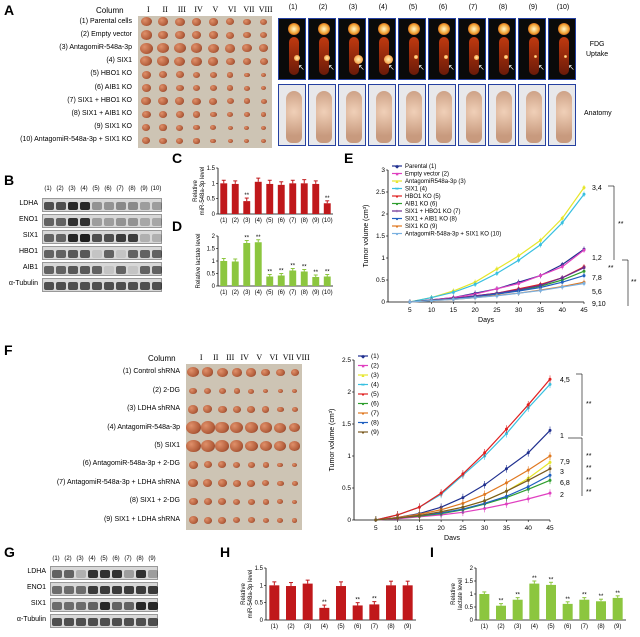 This screenshot has width=640, height=637. I want to click on tumor-row-label: (8) SIX1 + AIB1 KO, so click(101, 113).